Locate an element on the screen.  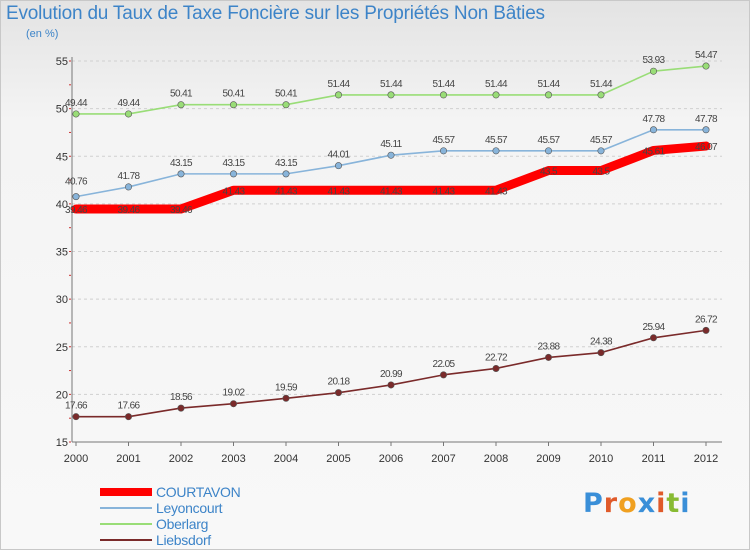
legend-label: Oberlarg is located at coordinates (182, 524).